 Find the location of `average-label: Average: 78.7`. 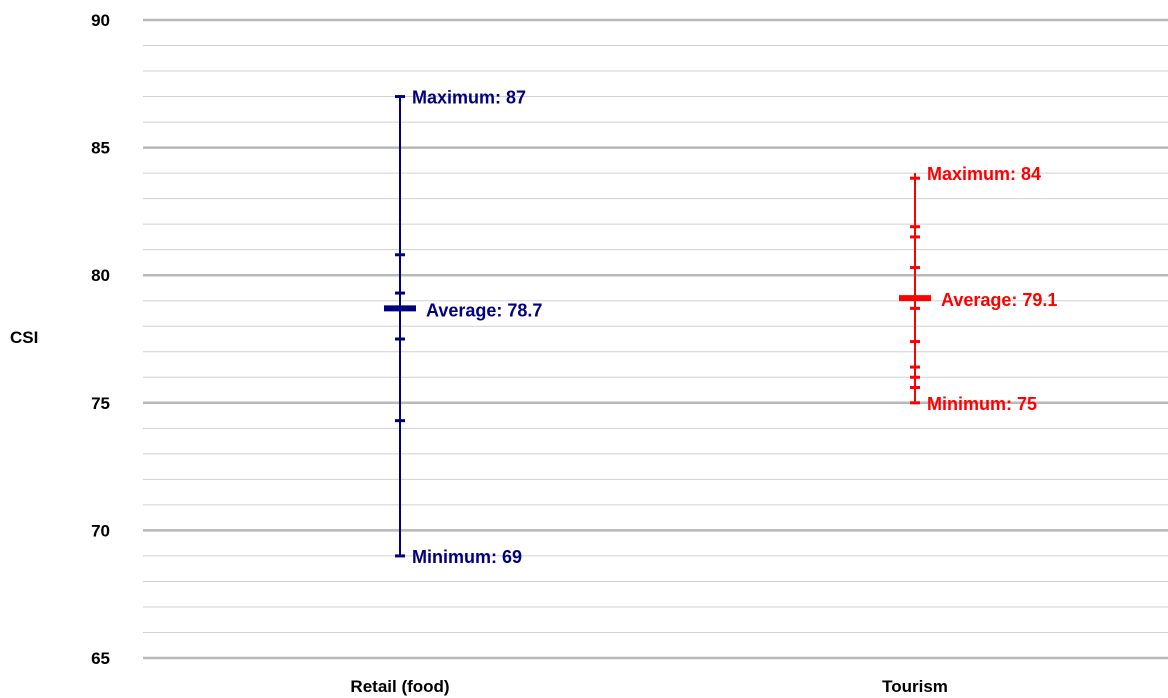

average-label: Average: 78.7 is located at coordinates (484, 310).